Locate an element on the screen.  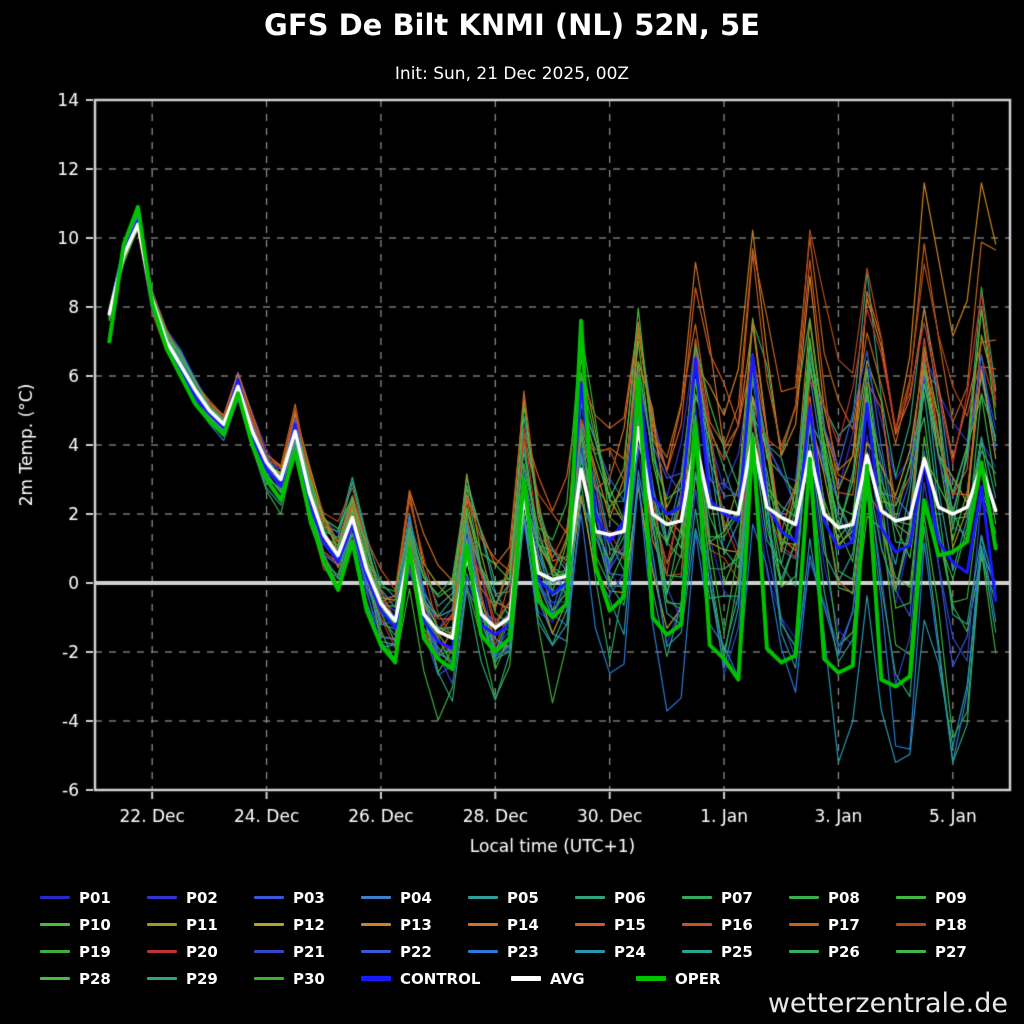
legend-line-swatch-P26 is located at coordinates (804, 951).